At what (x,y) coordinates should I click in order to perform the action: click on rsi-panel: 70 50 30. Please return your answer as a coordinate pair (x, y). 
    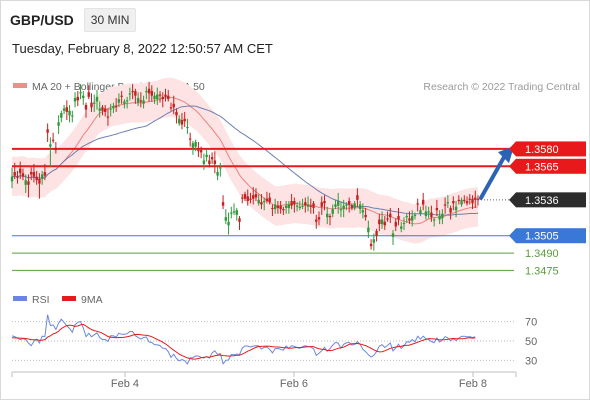
    Looking at the image, I should click on (274, 340).